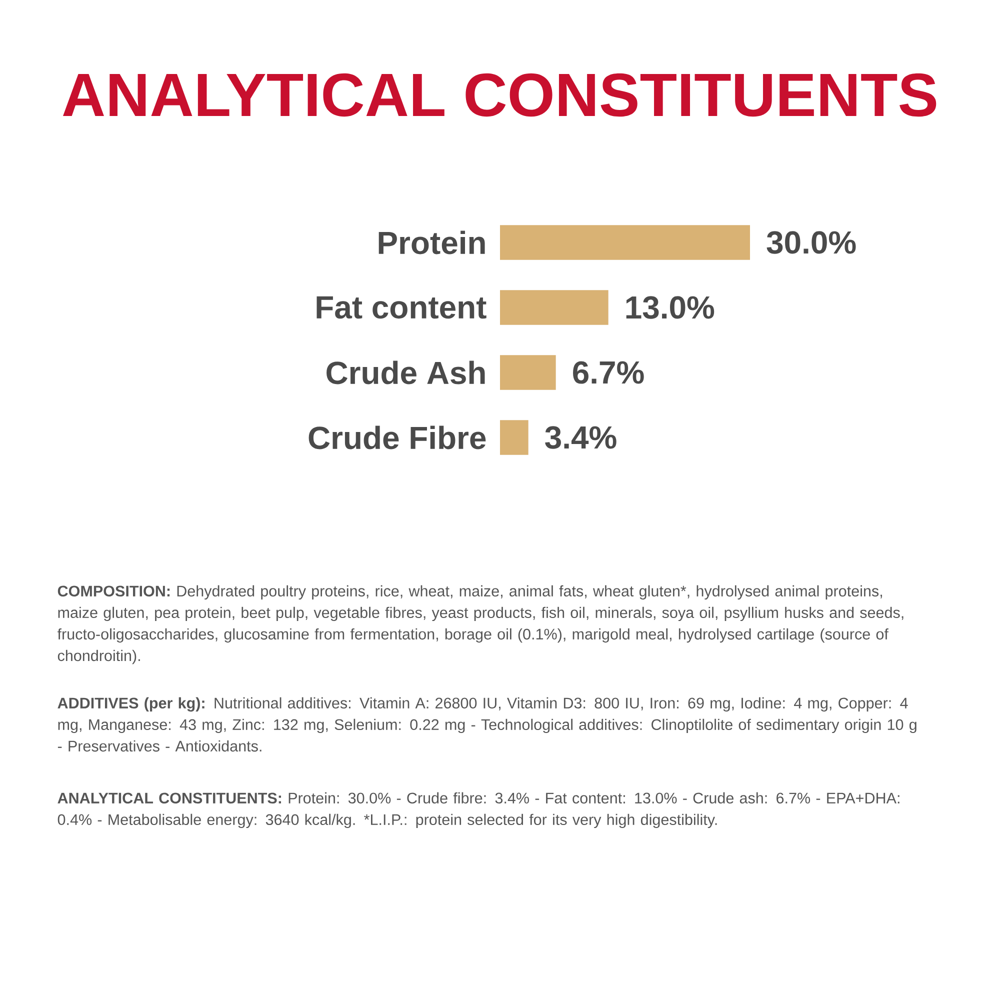  Describe the element at coordinates (431, 242) in the screenshot. I see `y-tick-label: Protein` at that location.